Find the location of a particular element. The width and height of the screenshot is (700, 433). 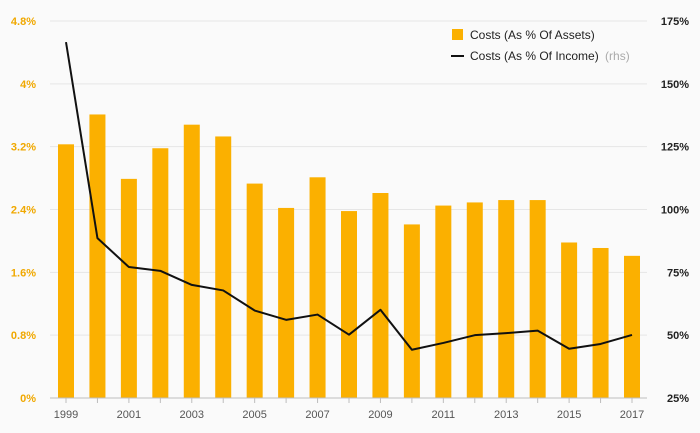

y-right-tick-label: 50% is located at coordinates (678, 336).